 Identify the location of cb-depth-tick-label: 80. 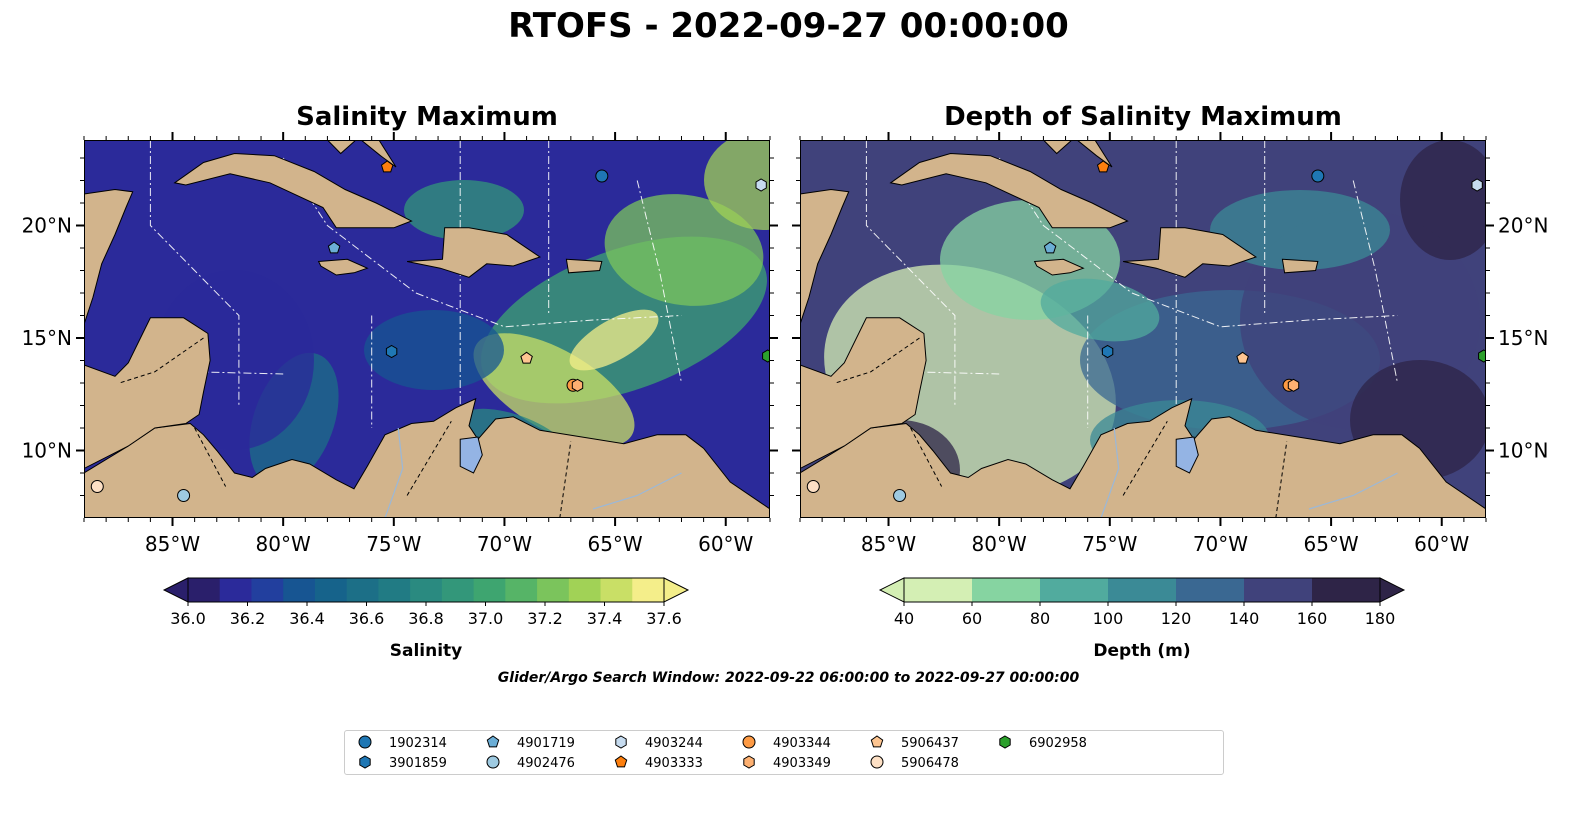
(1040, 618).